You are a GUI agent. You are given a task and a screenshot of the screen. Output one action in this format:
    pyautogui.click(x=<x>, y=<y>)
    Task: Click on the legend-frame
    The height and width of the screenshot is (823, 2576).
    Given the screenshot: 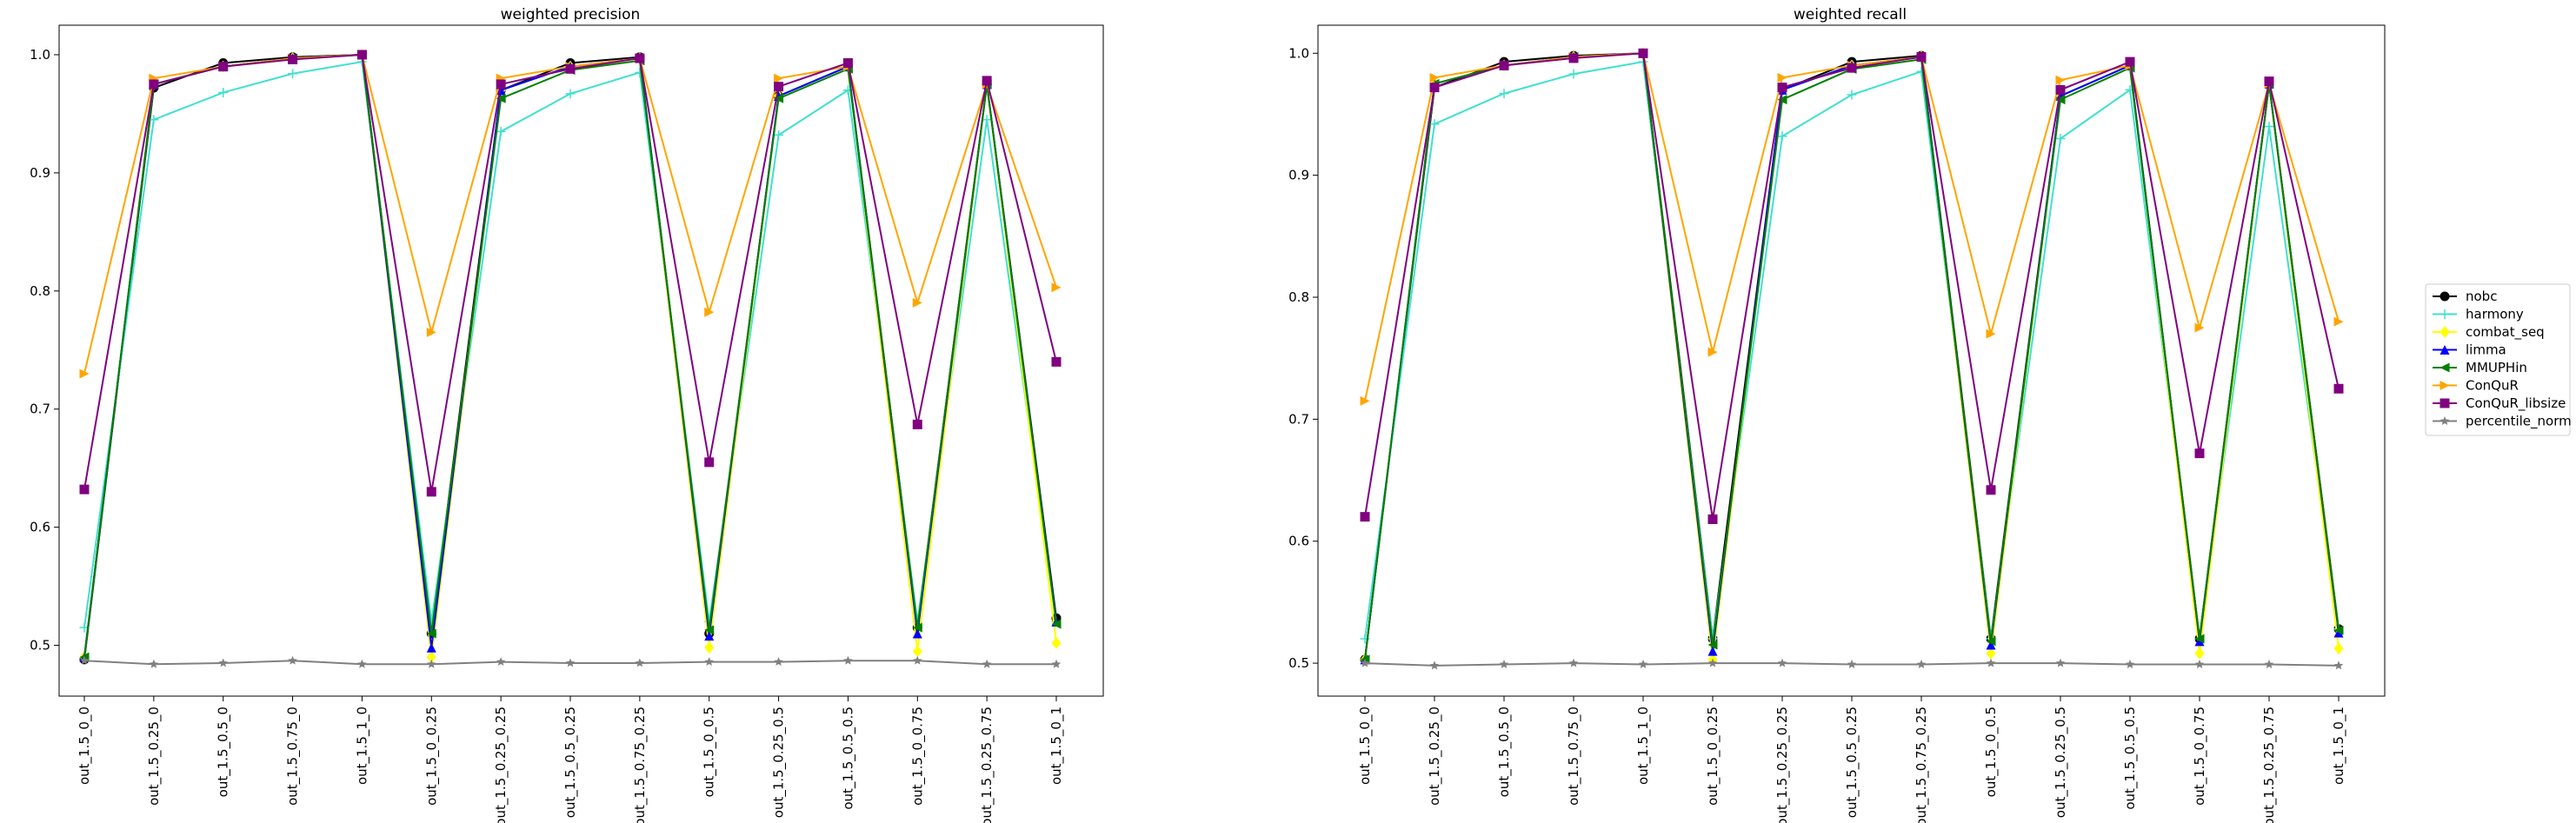 What is the action you would take?
    pyautogui.click(x=2498, y=360)
    